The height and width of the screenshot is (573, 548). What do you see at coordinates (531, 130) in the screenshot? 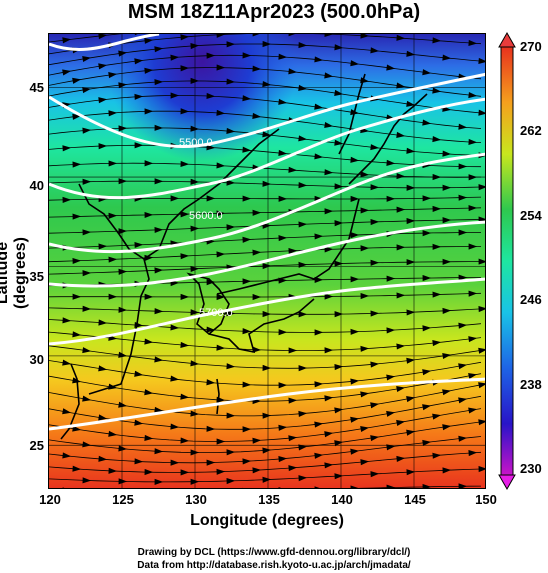
I see `colorbar-tick: 262` at bounding box center [531, 130].